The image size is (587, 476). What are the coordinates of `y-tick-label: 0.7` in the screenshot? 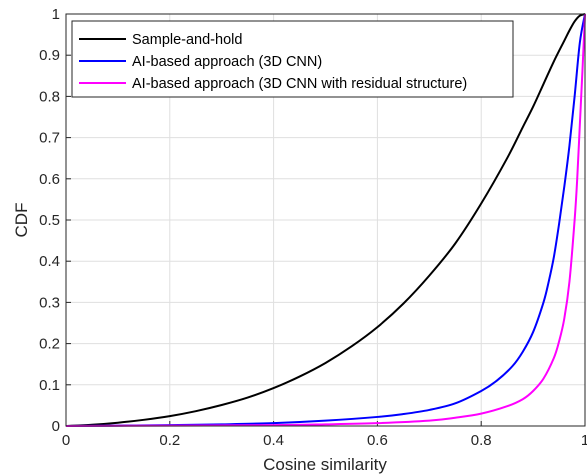 It's located at (49, 138).